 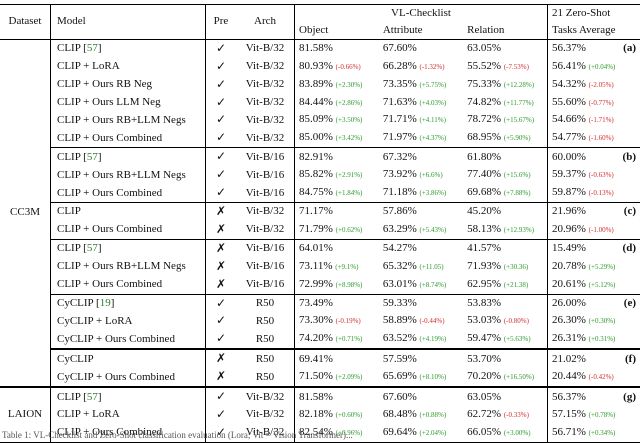 I want to click on metric-value: 75.33%, so click(x=484, y=84).